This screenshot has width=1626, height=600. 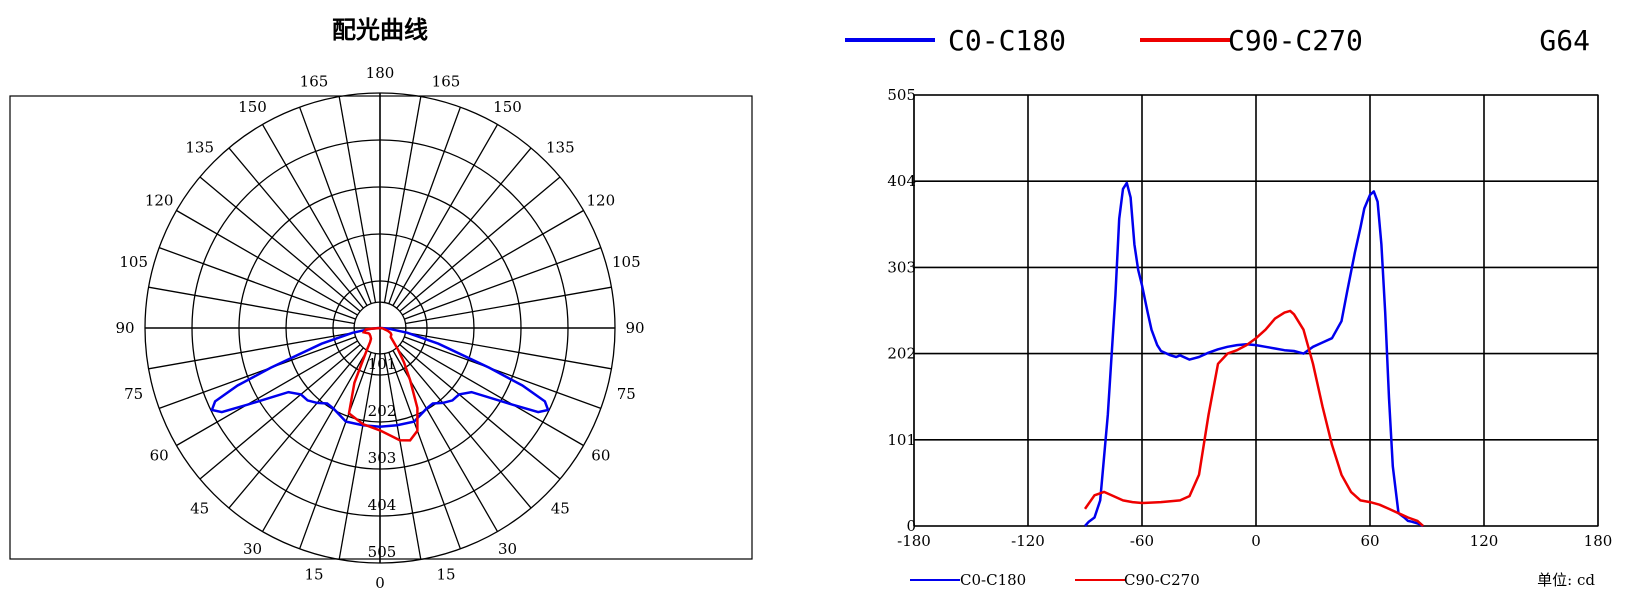 I want to click on x-tick-label: 120, so click(x=1484, y=541).